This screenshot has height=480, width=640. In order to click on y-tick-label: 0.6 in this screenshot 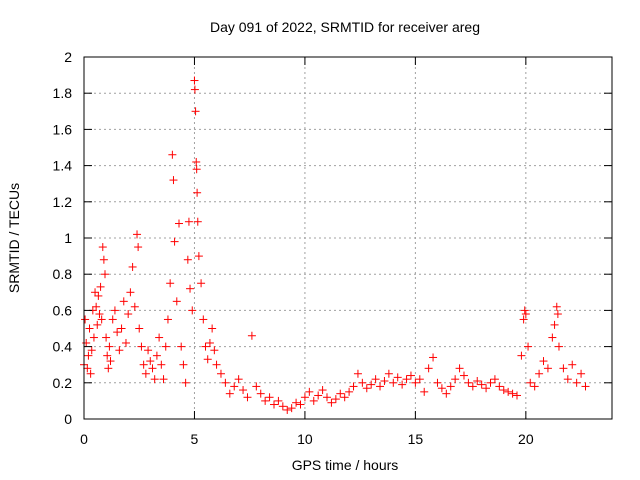, I will do `click(63, 310)`.